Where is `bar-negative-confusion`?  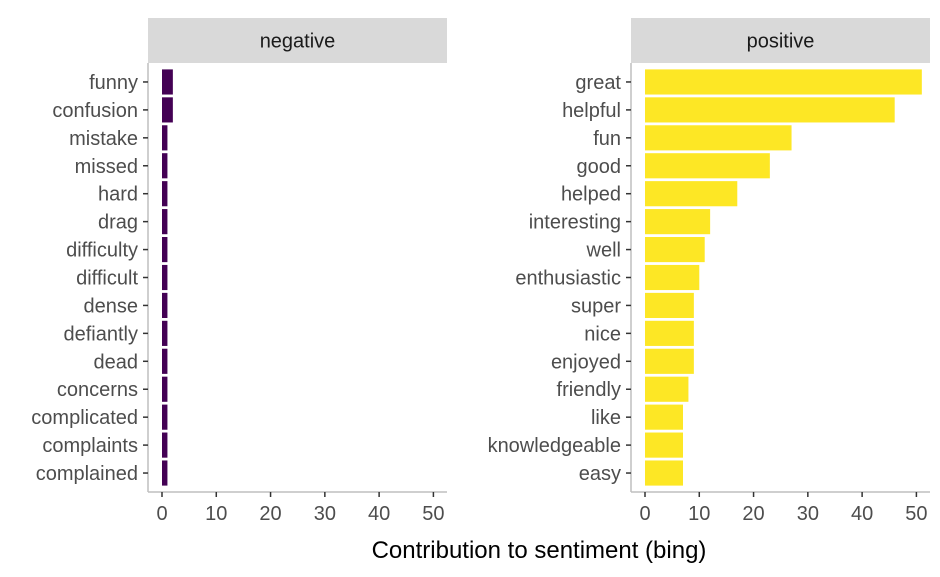
bar-negative-confusion is located at coordinates (167, 110).